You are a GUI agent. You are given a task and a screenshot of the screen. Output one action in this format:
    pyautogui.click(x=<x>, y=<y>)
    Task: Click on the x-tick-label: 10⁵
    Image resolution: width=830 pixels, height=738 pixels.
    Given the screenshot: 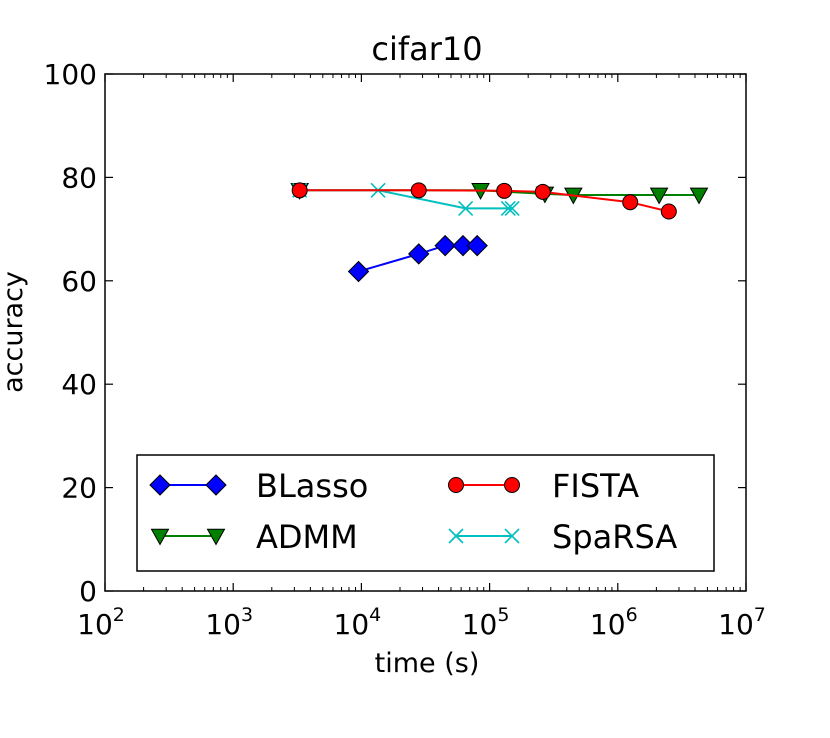 What is the action you would take?
    pyautogui.click(x=486, y=622)
    